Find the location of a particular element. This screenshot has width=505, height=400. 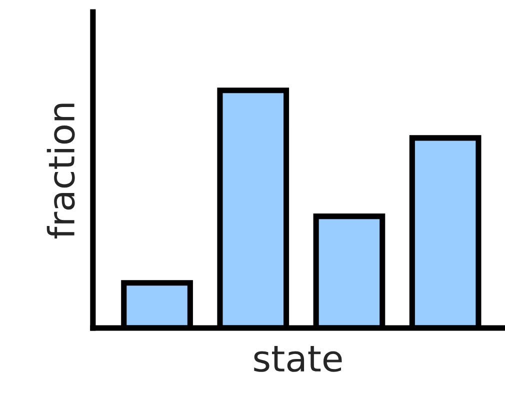

y-axis-title: fraction is located at coordinates (60, 171).